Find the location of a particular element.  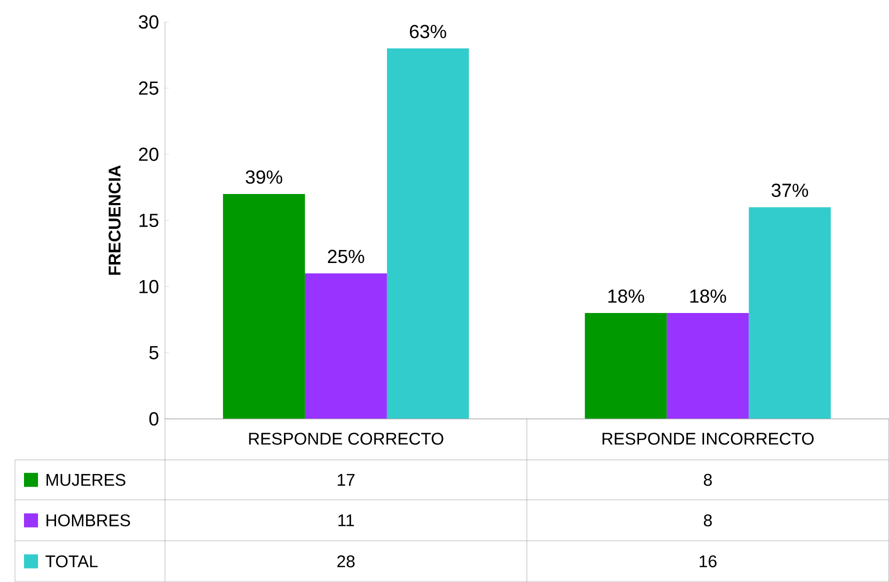

data-label: 17 is located at coordinates (346, 480).